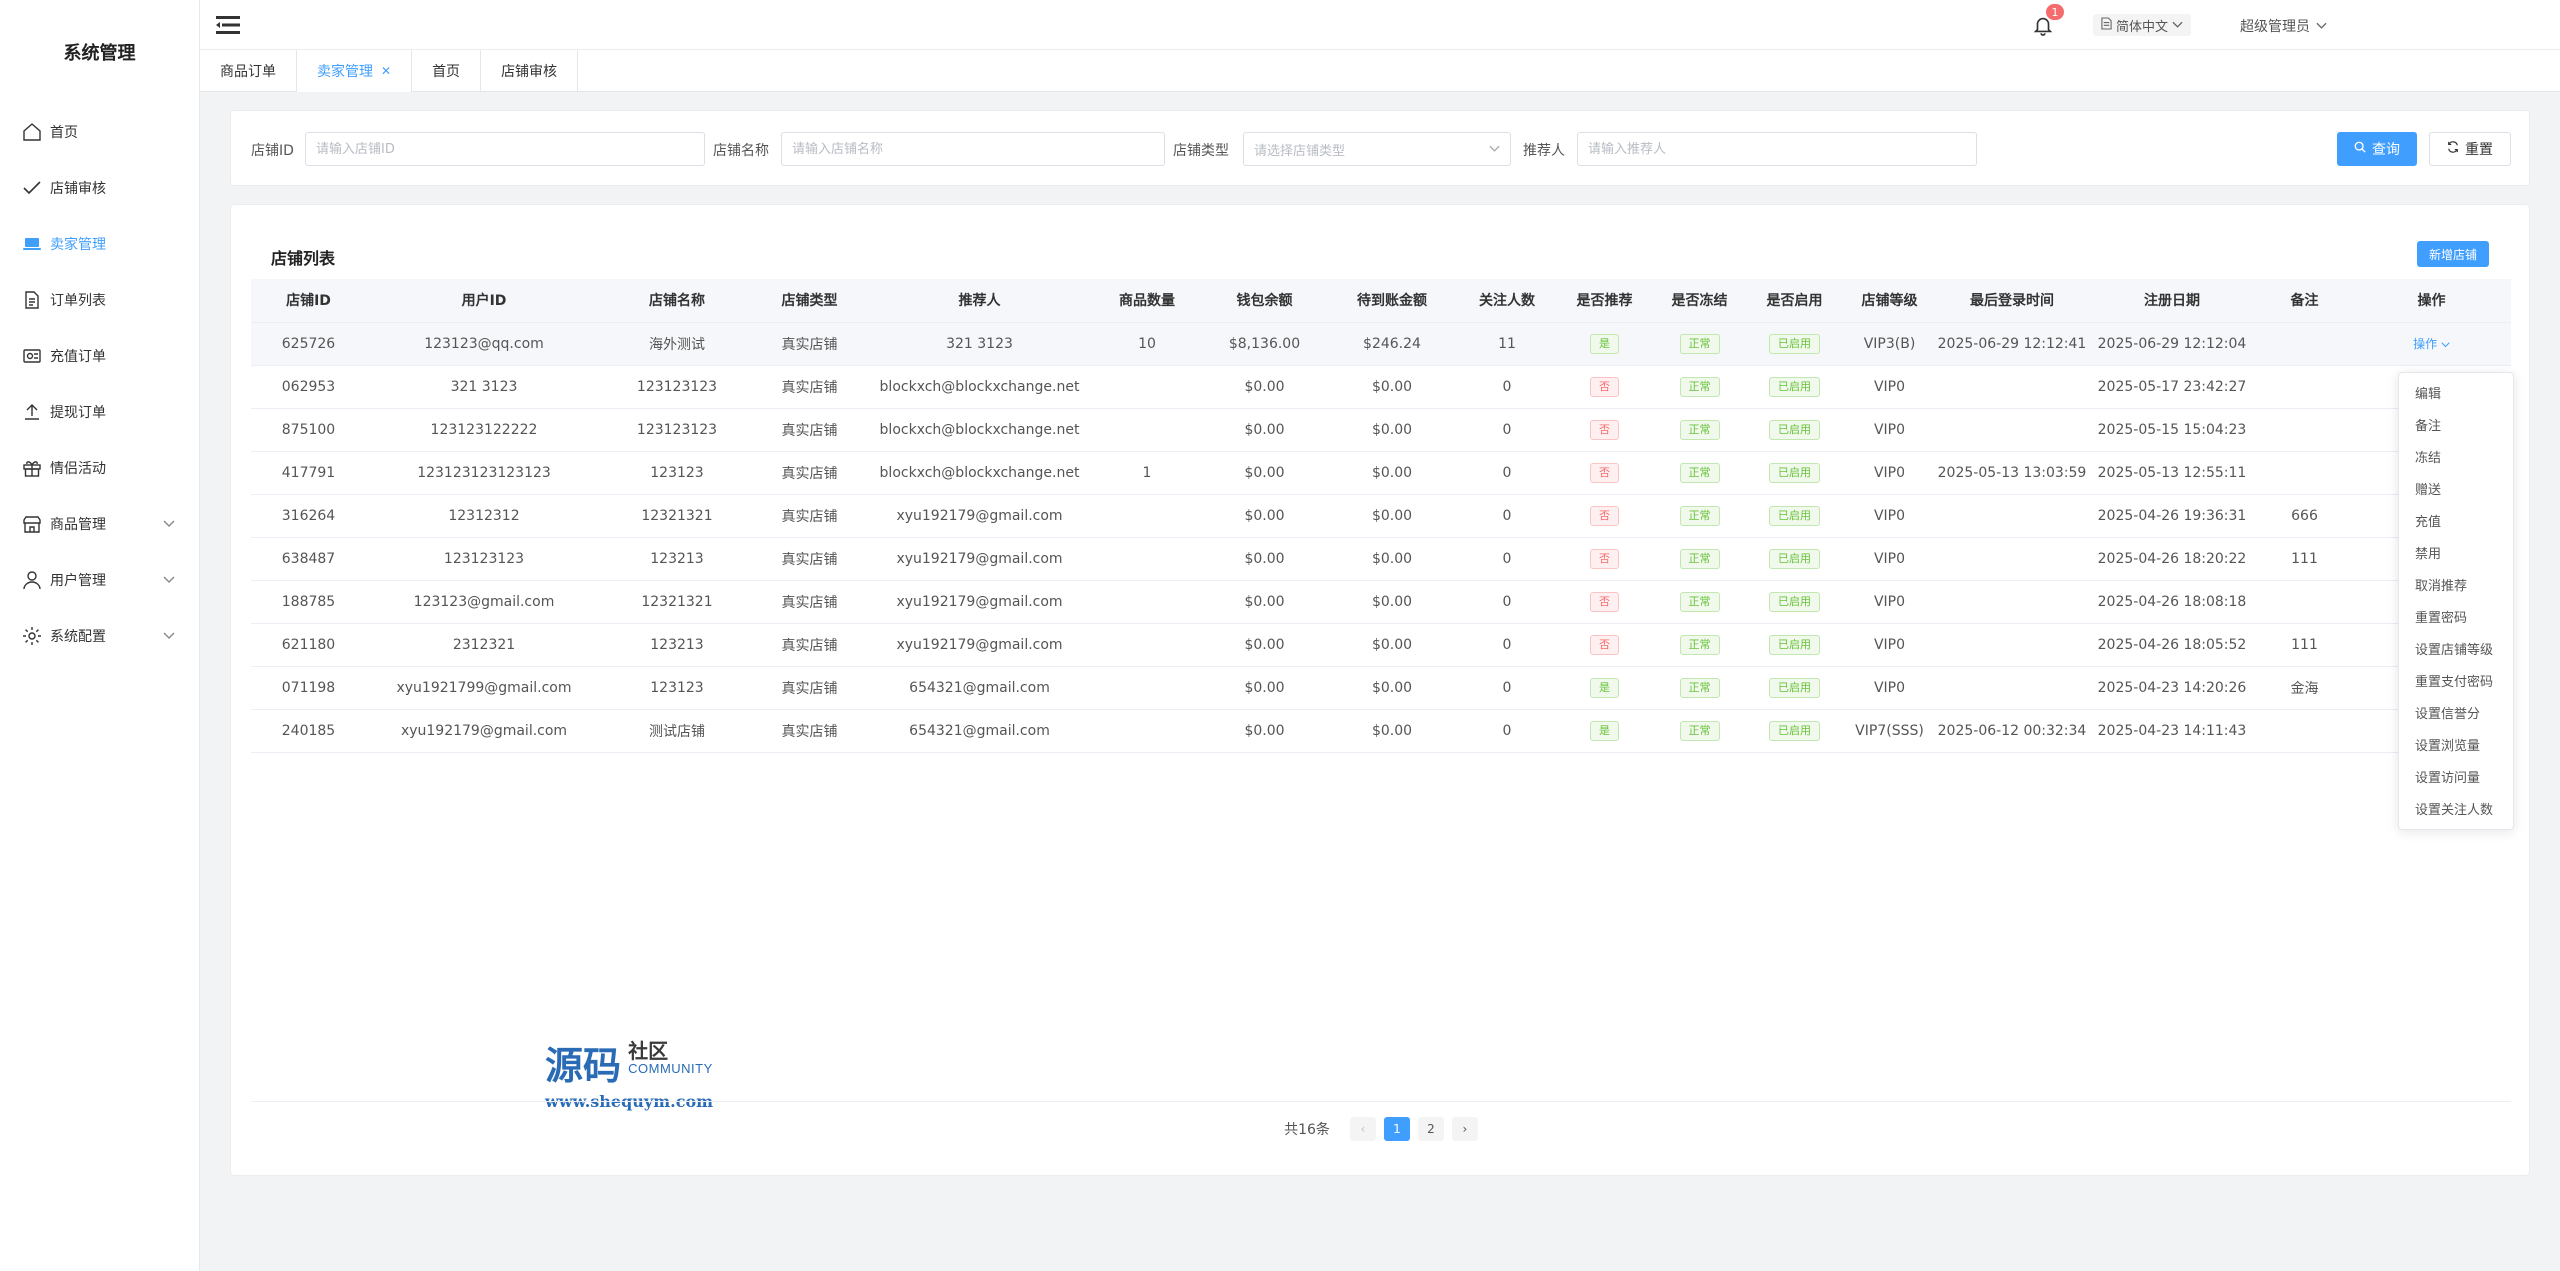  Describe the element at coordinates (99, 132) in the screenshot. I see `sidebar-item: 首页` at that location.